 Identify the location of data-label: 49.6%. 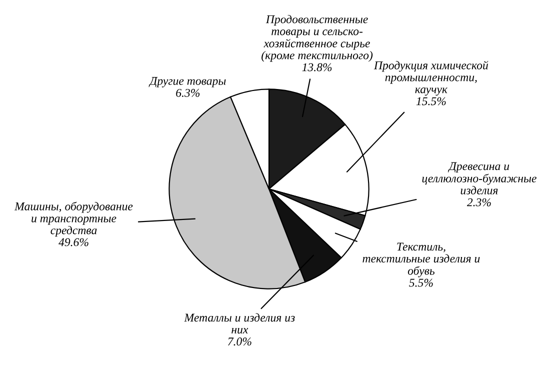
(73, 242).